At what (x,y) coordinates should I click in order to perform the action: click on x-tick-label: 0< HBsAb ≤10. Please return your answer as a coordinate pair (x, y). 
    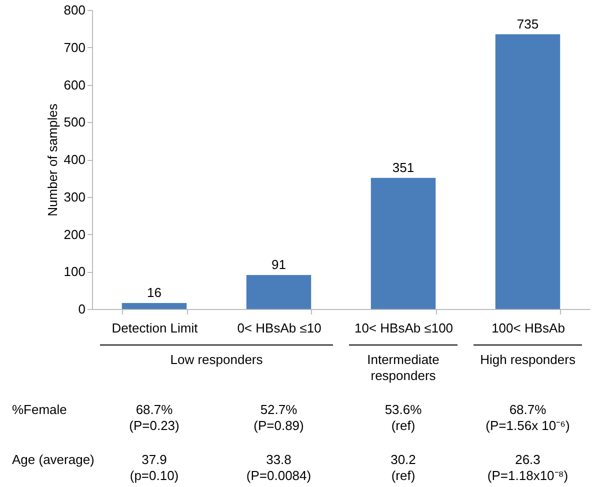
    Looking at the image, I should click on (279, 328).